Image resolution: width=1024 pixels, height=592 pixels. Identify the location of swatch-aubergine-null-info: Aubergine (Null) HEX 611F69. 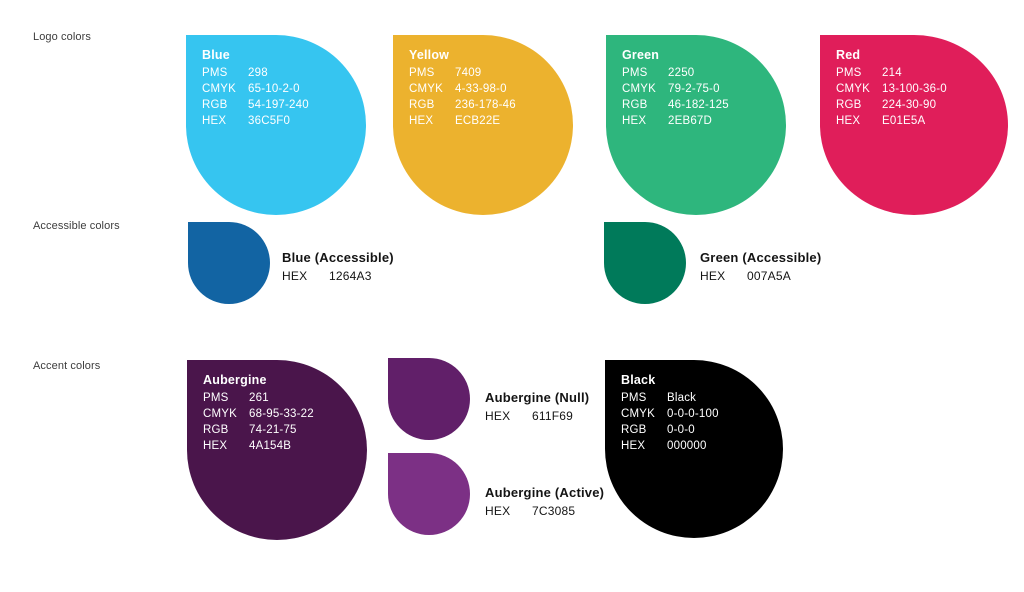
(537, 407).